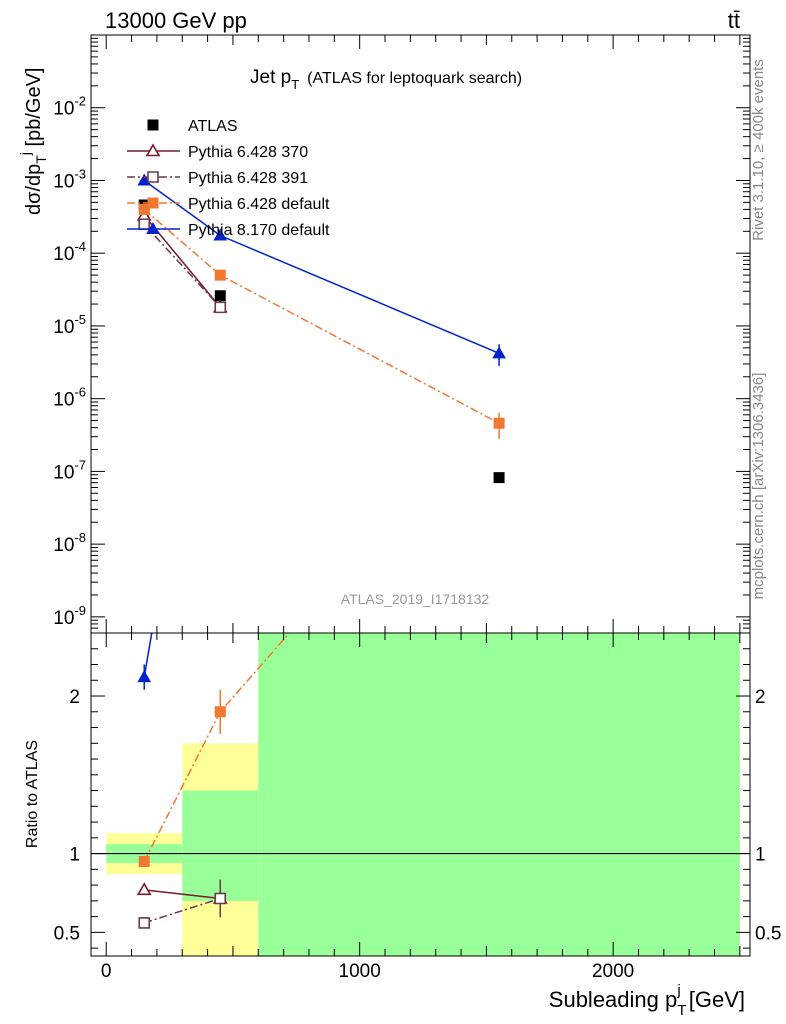 Image resolution: width=786 pixels, height=1024 pixels. I want to click on main-title: Jet pT (ATLAS for leptoquark search), so click(386, 79).